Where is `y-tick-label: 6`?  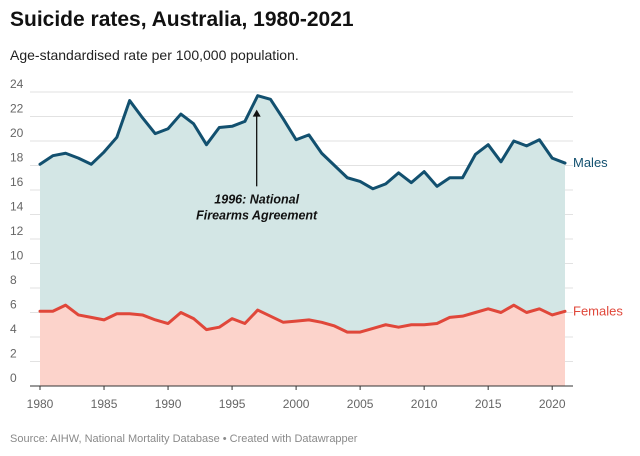
y-tick-label: 6 is located at coordinates (13, 305).